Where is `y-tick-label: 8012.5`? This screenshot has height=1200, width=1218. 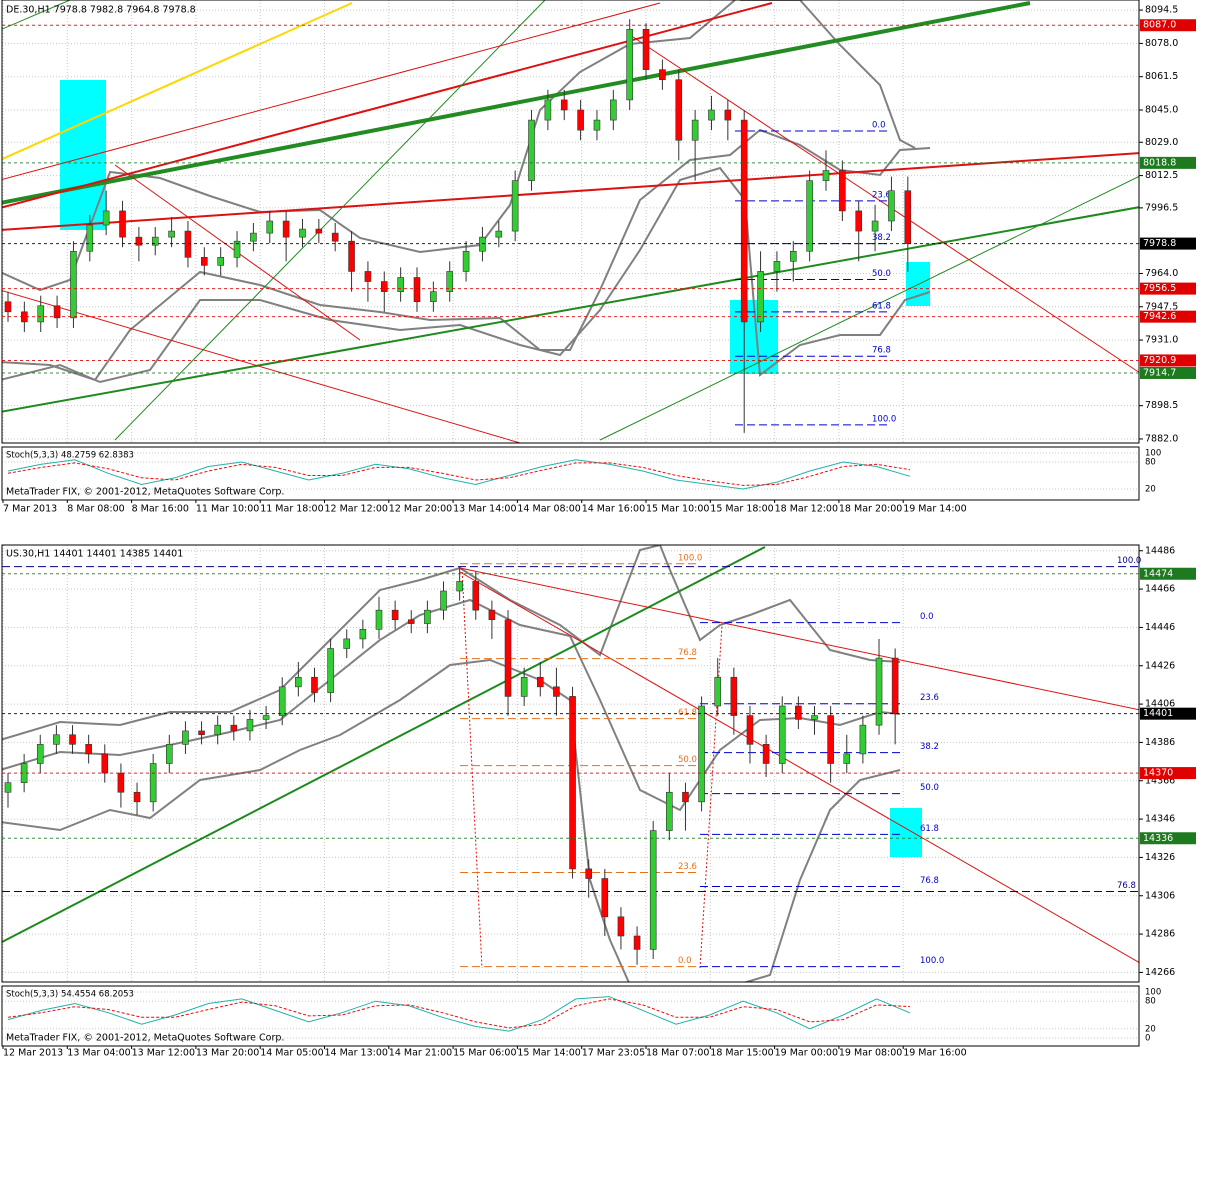 y-tick-label: 8012.5 is located at coordinates (1161, 175).